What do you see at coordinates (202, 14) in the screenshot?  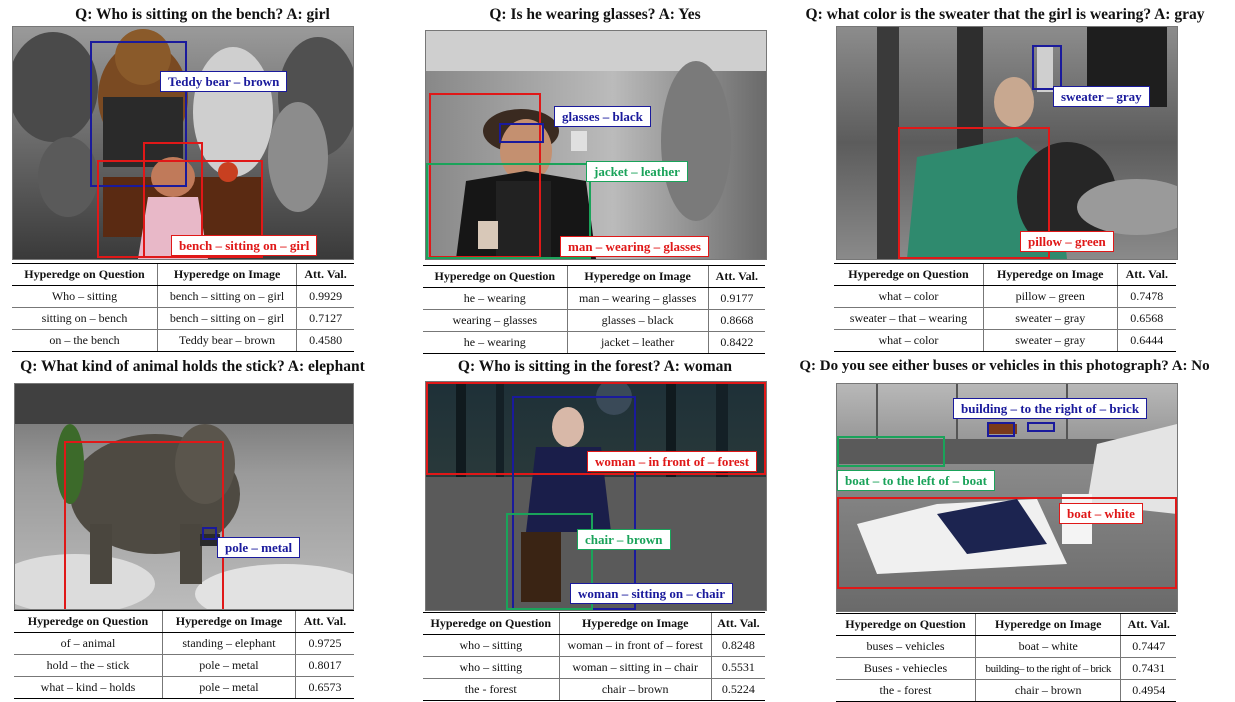 I see `question-1: Q: Who is sitting on the bench? A: girl` at bounding box center [202, 14].